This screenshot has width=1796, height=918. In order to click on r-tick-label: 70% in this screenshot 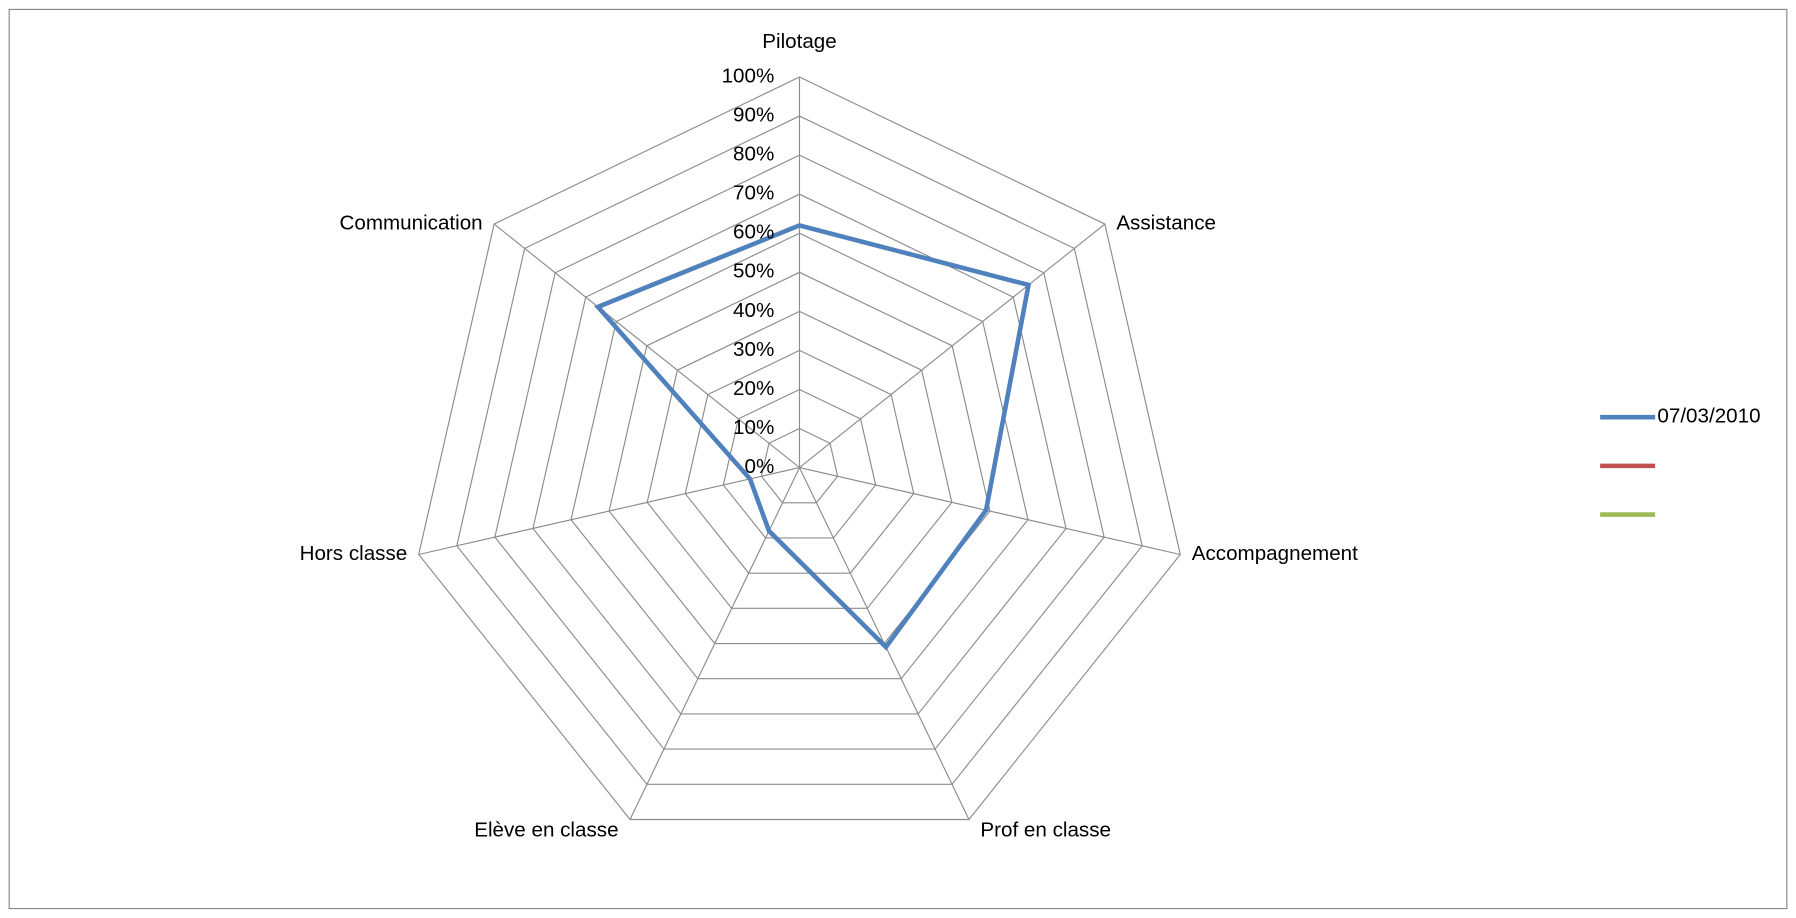, I will do `click(753, 193)`.